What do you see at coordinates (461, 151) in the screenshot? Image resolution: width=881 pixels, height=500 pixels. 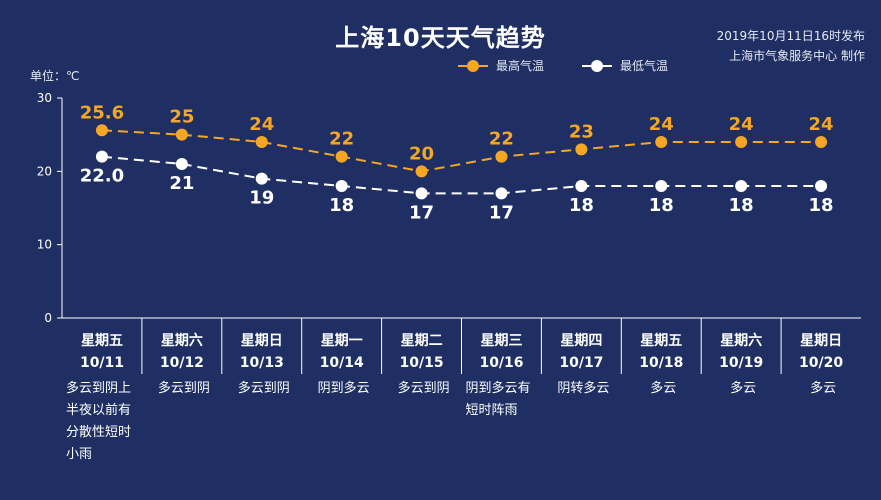 I see `high-temp-line` at bounding box center [461, 151].